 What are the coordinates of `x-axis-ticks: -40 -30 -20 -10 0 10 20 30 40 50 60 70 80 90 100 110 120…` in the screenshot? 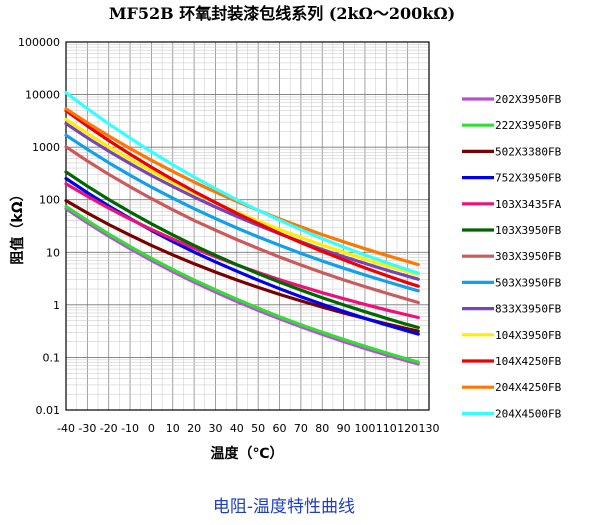 It's located at (248, 428).